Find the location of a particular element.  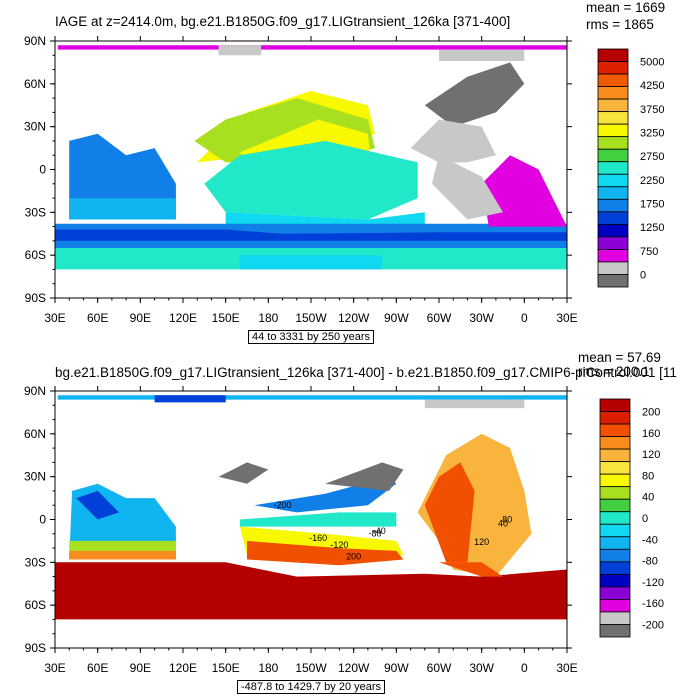

colorbar-label: 200 is located at coordinates (651, 413).